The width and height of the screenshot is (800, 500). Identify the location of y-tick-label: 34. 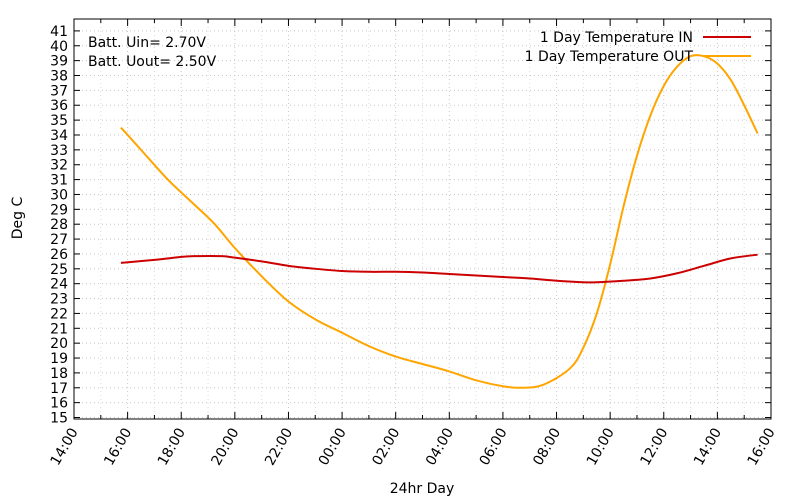
(59, 136).